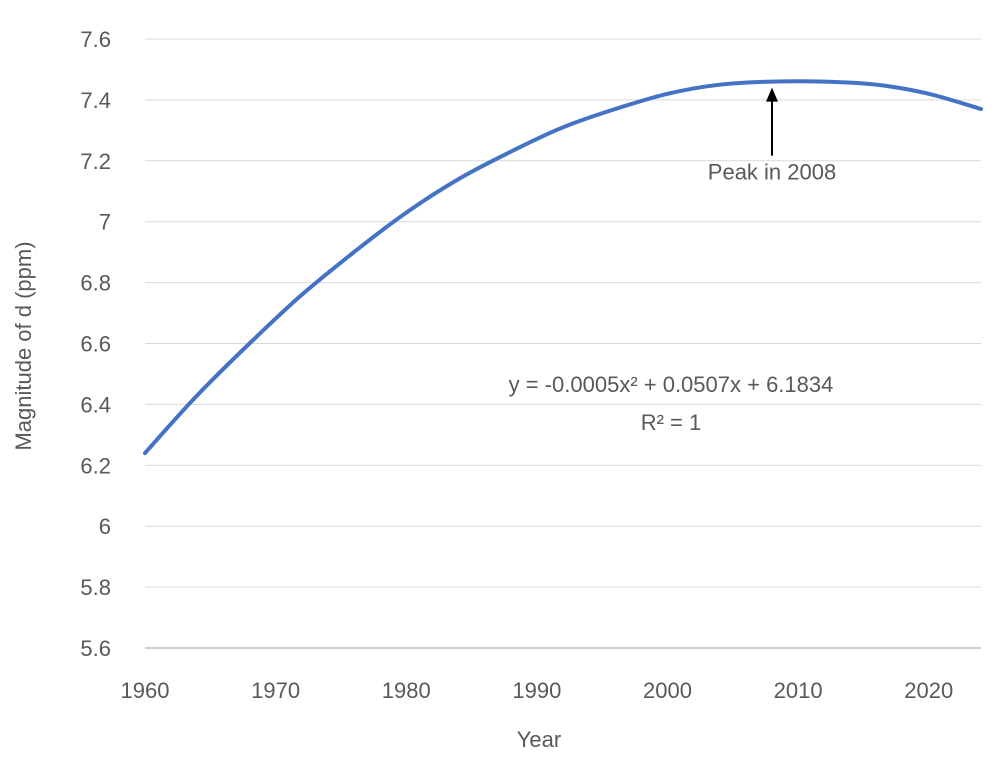  What do you see at coordinates (95, 39) in the screenshot?
I see `y-tick-label: 7.6` at bounding box center [95, 39].